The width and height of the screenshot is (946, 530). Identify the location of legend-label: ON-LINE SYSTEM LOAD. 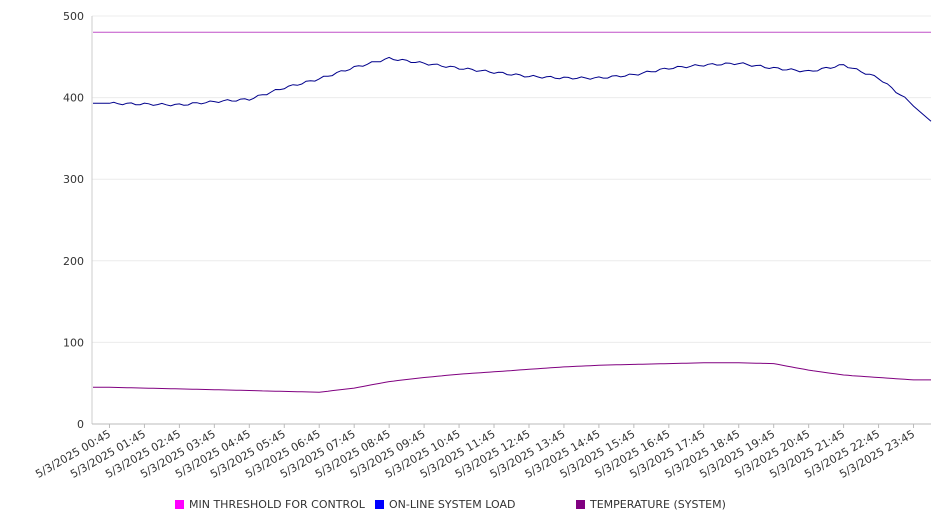
(452, 504).